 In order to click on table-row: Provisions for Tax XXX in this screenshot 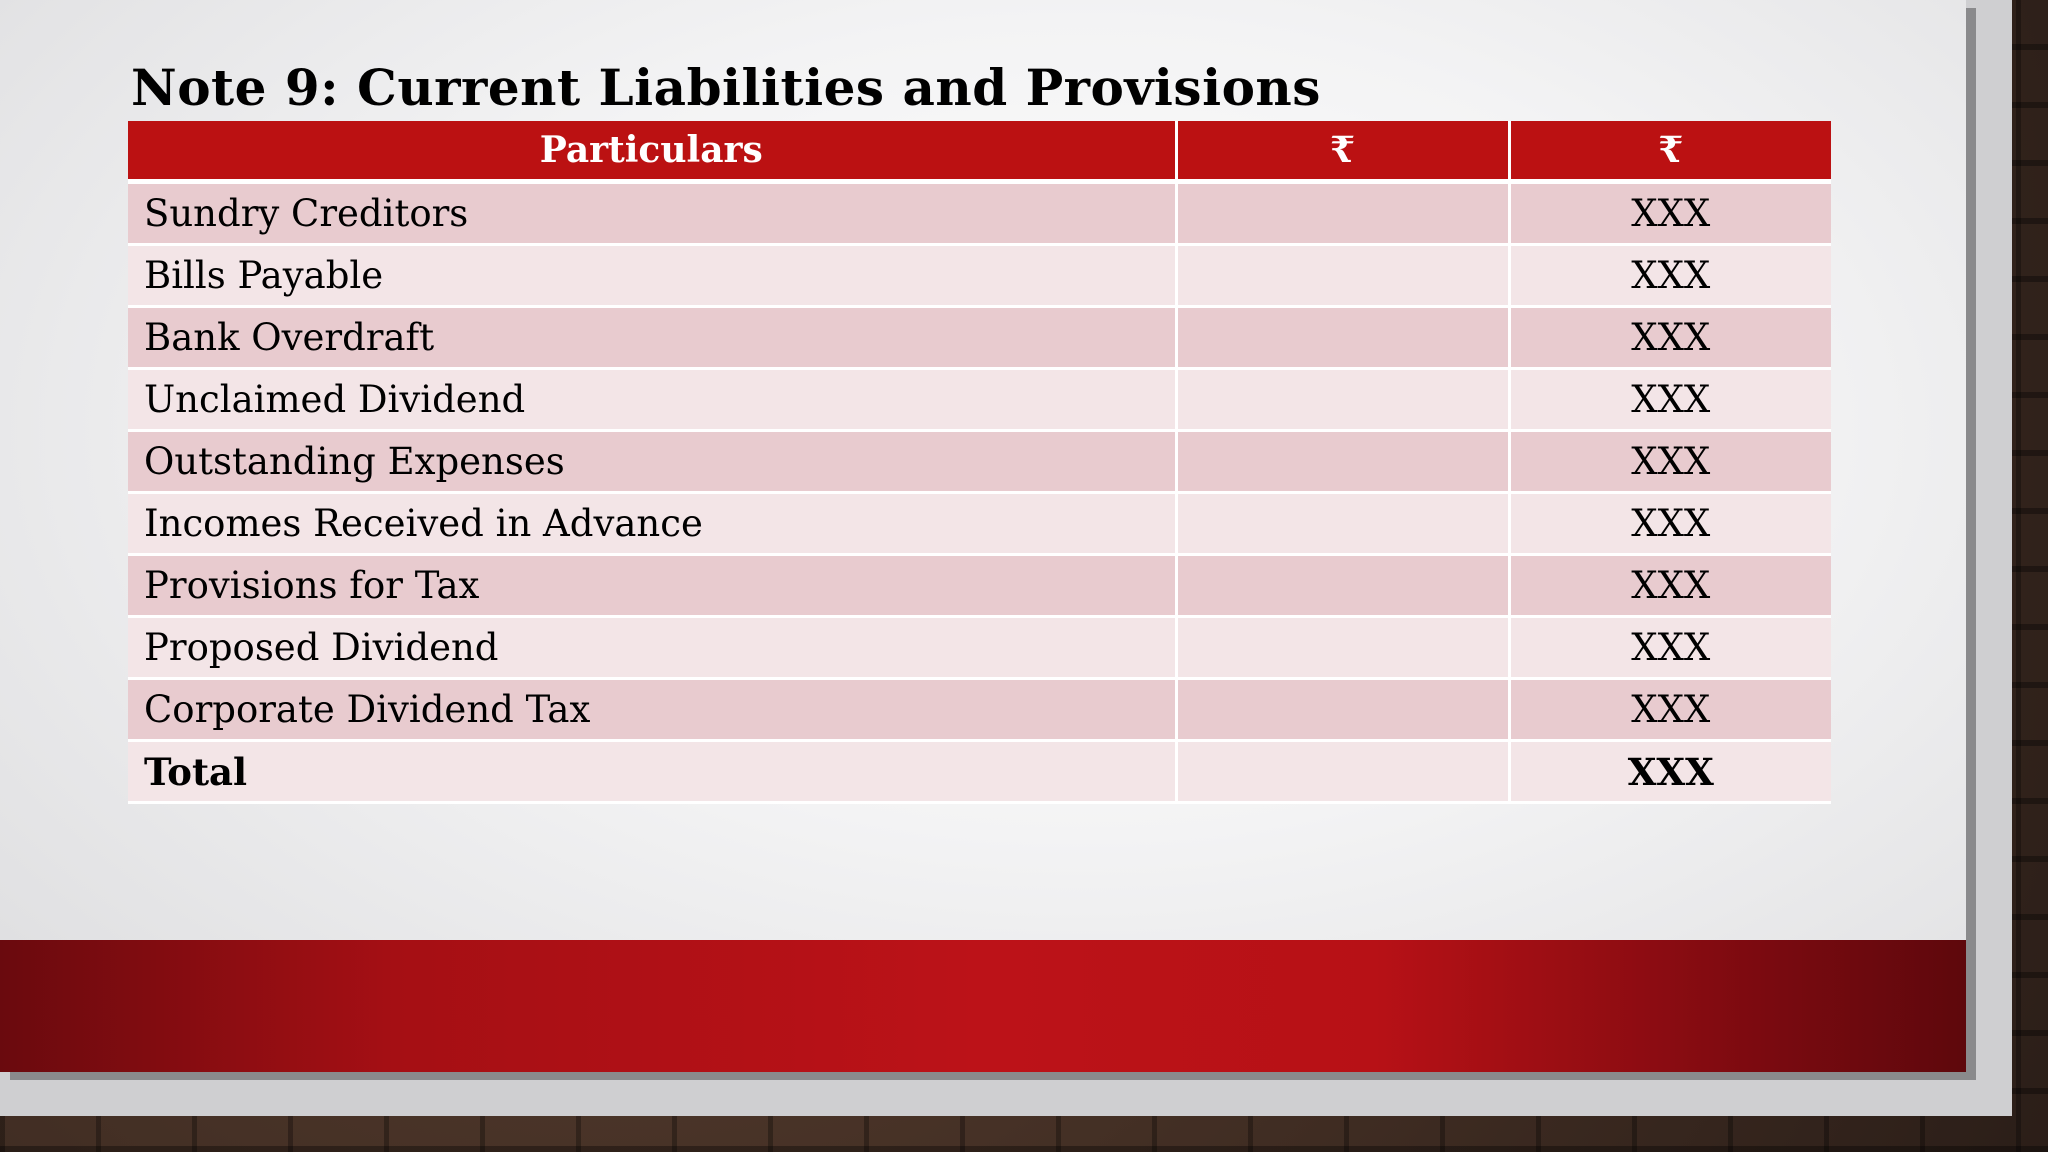, I will do `click(979, 586)`.